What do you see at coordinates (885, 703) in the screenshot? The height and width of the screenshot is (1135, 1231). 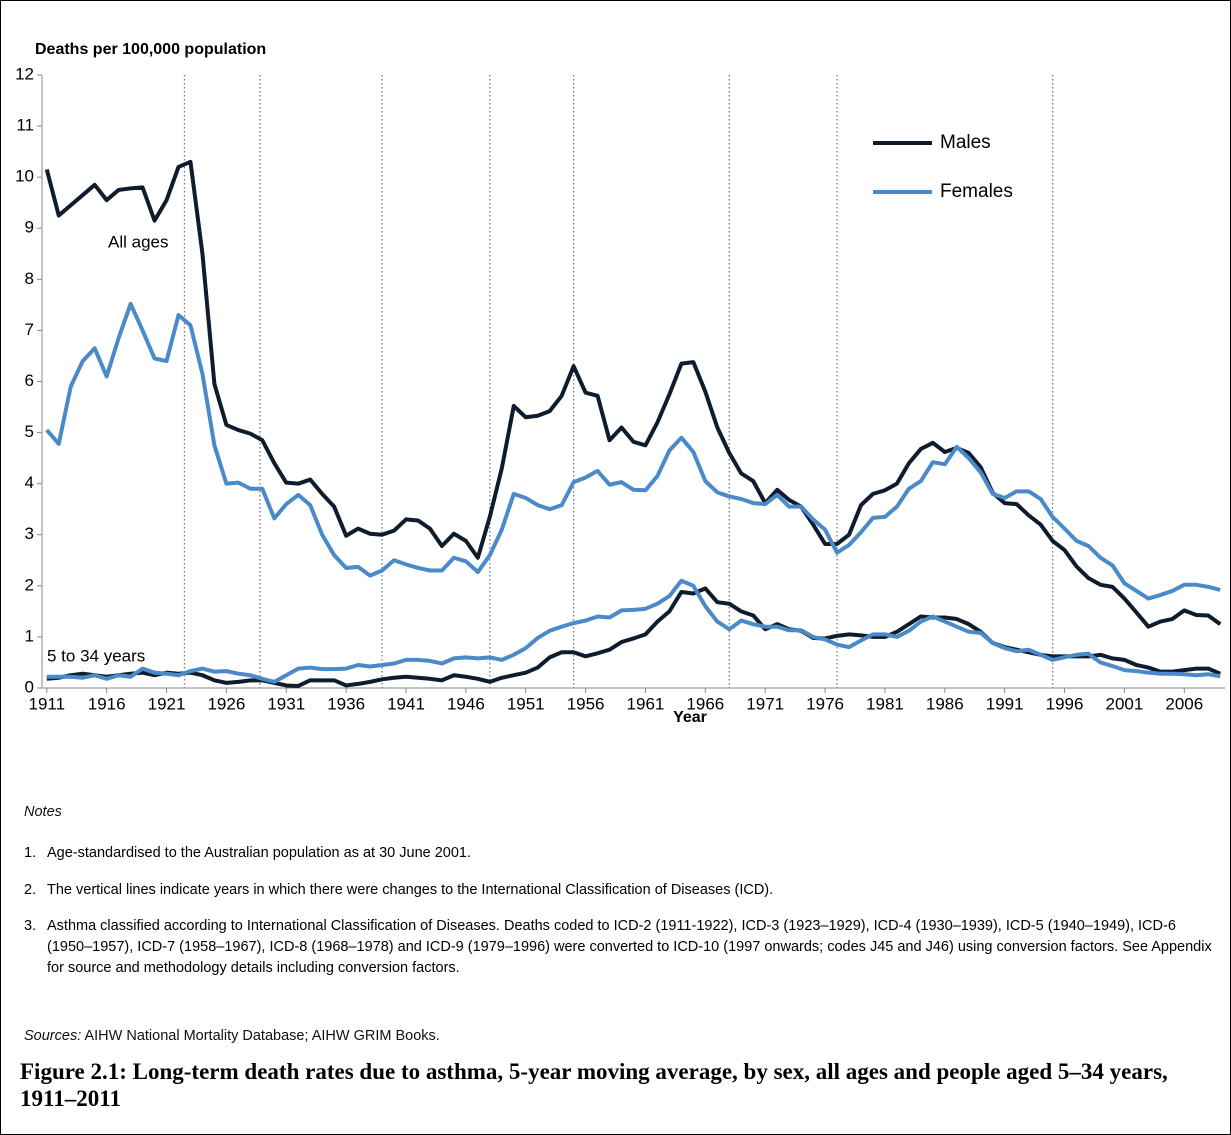 I see `x-tick-label: 1981` at bounding box center [885, 703].